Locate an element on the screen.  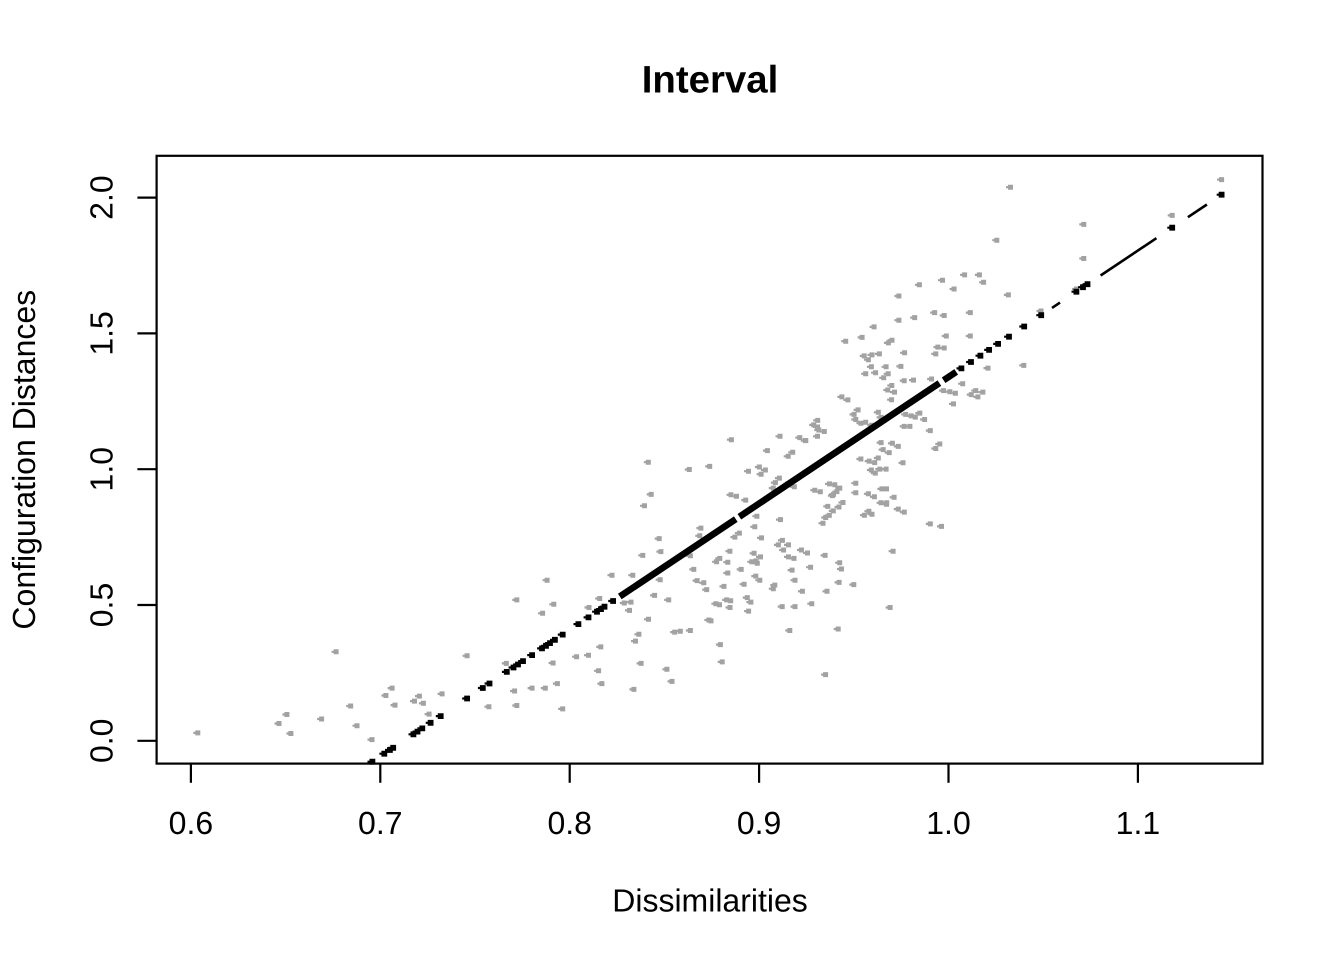
svg-text: 1.5 is located at coordinates (101, 333).